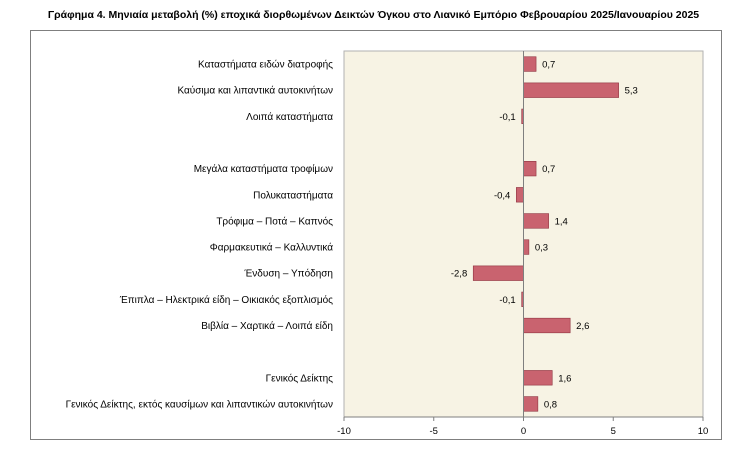 The width and height of the screenshot is (747, 466). What do you see at coordinates (541, 248) in the screenshot?
I see `data-label: 0,3` at bounding box center [541, 248].